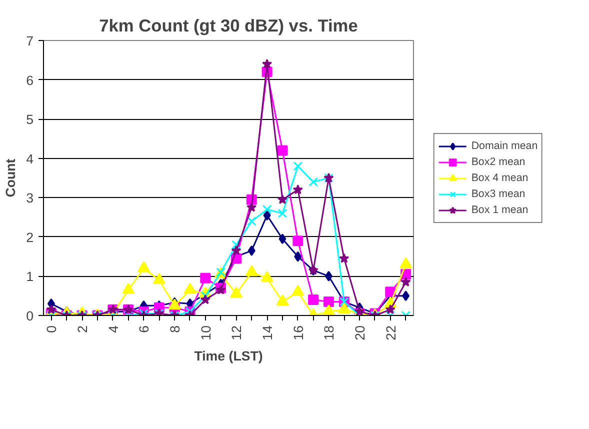 The height and width of the screenshot is (429, 589). What do you see at coordinates (268, 332) in the screenshot?
I see `x-tick-label: 14` at bounding box center [268, 332].